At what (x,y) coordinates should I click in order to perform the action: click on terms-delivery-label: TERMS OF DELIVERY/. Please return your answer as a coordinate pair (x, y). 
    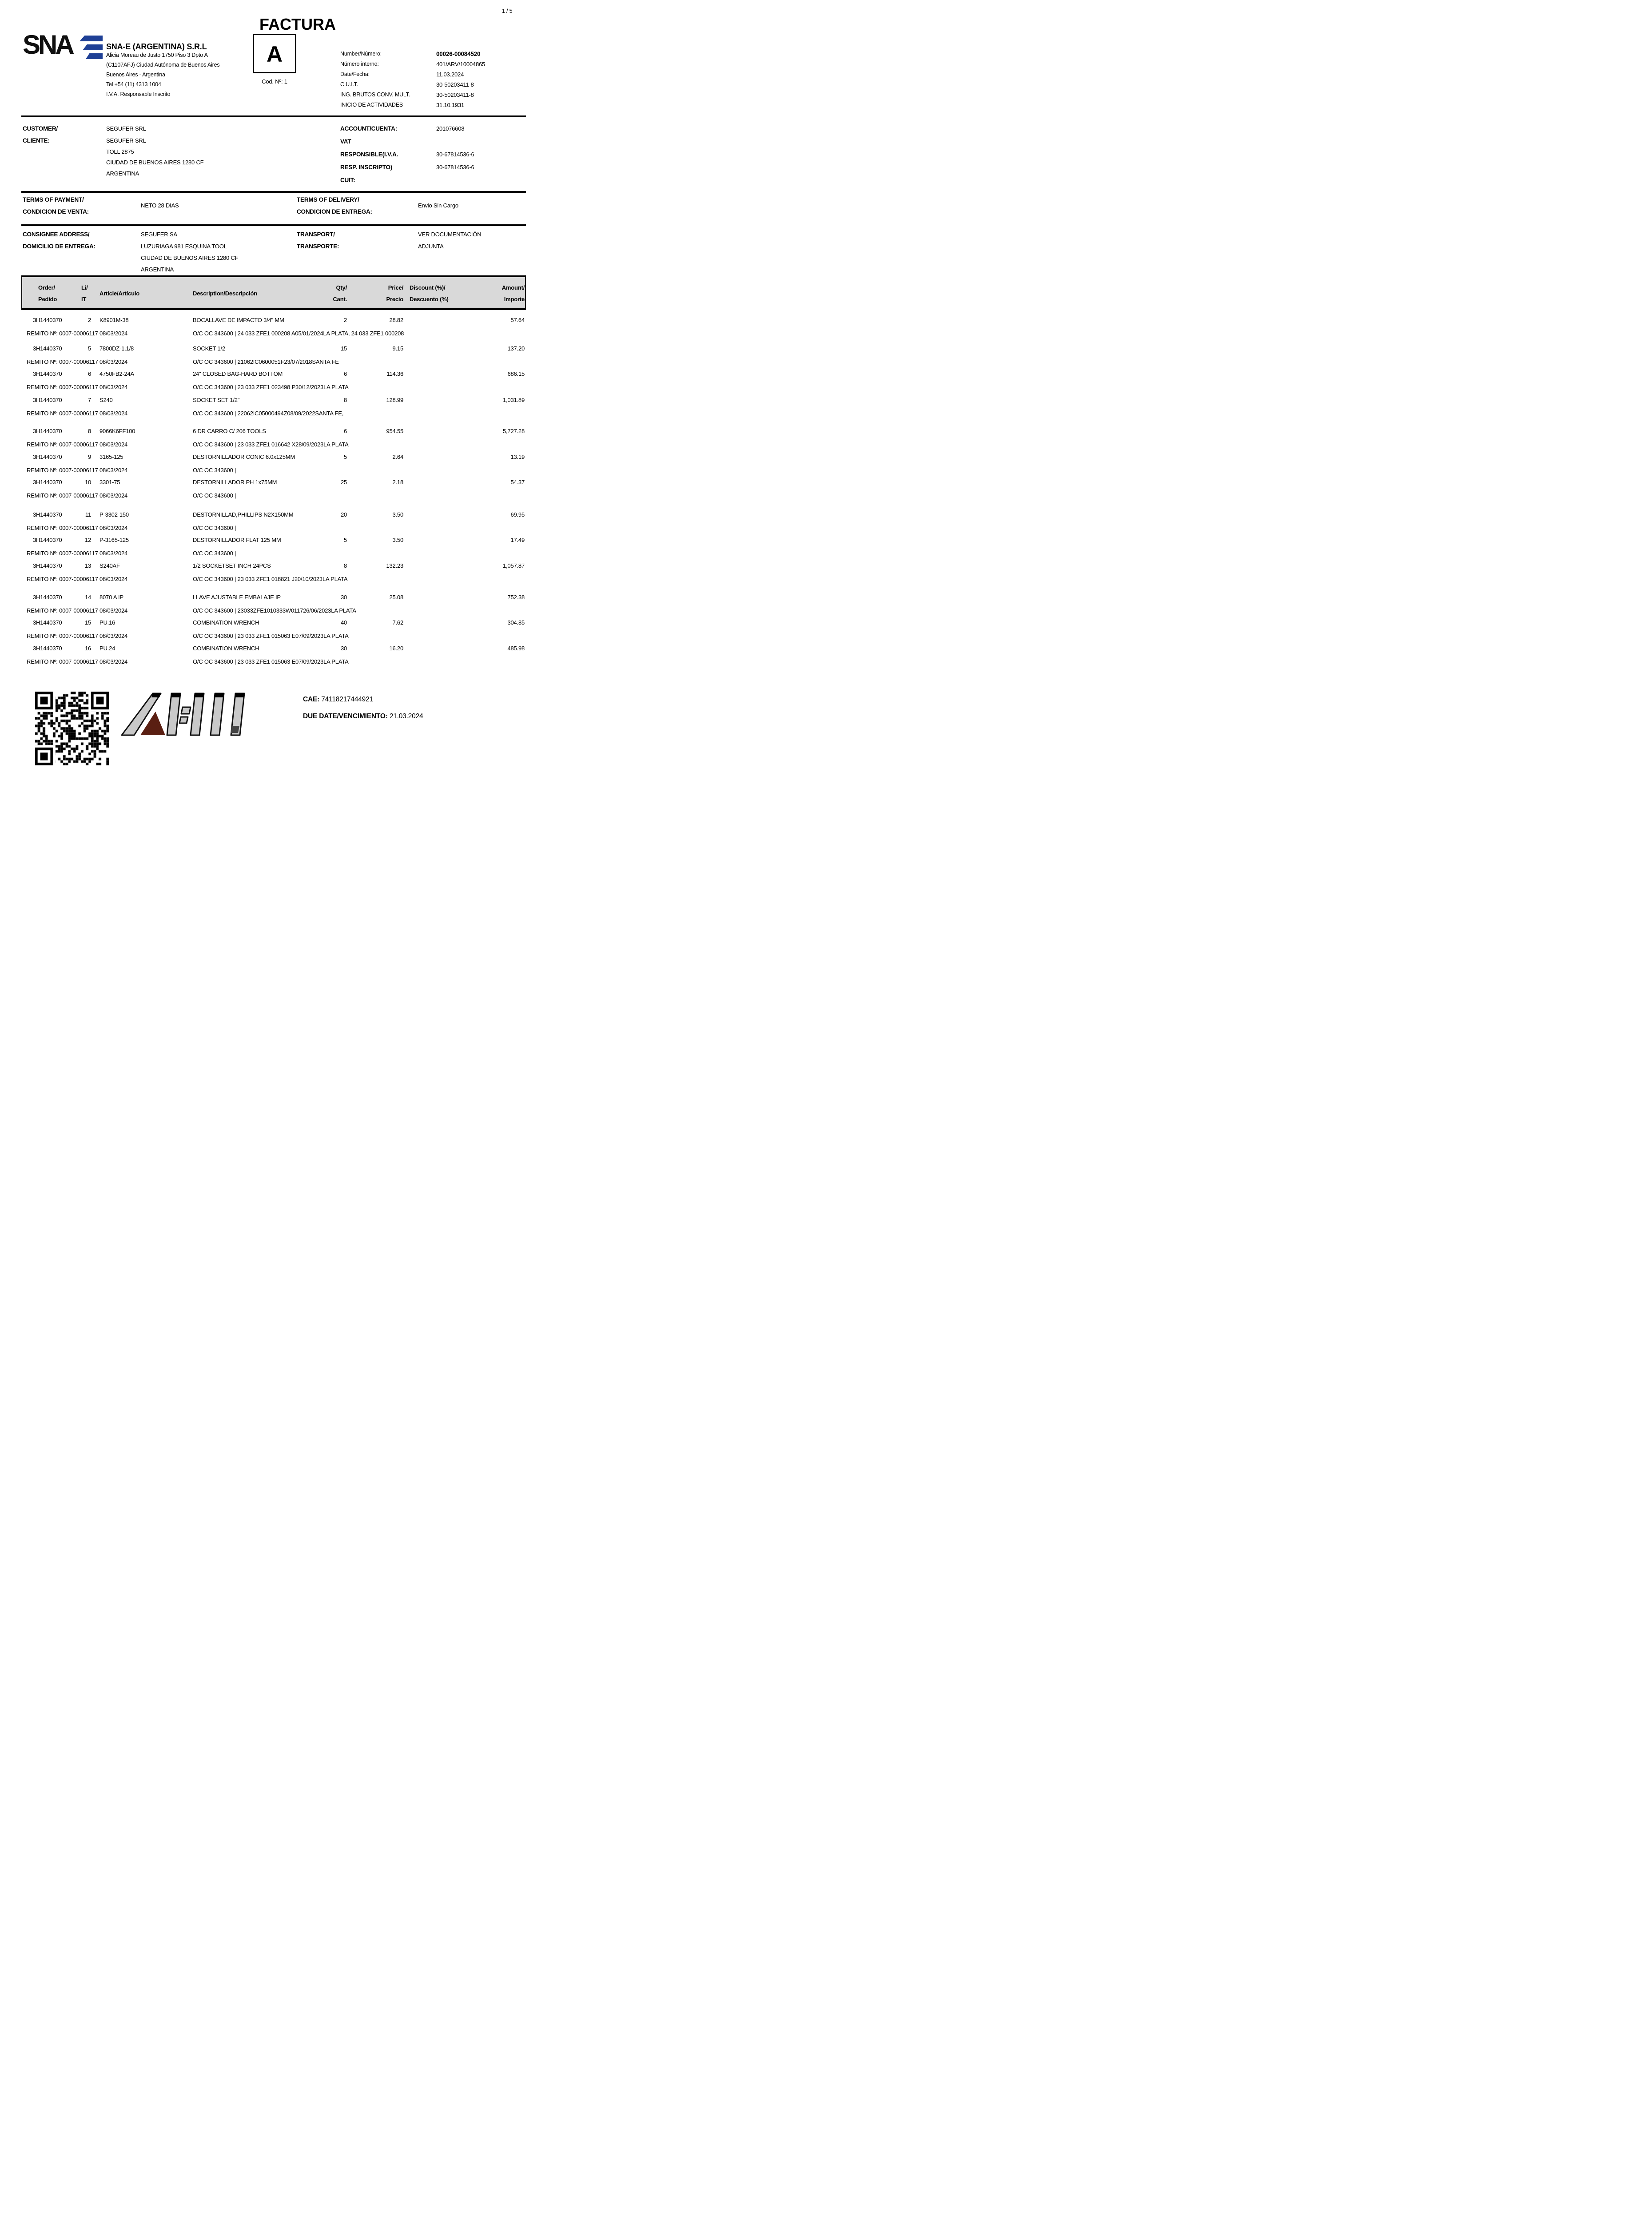
    Looking at the image, I should click on (328, 199).